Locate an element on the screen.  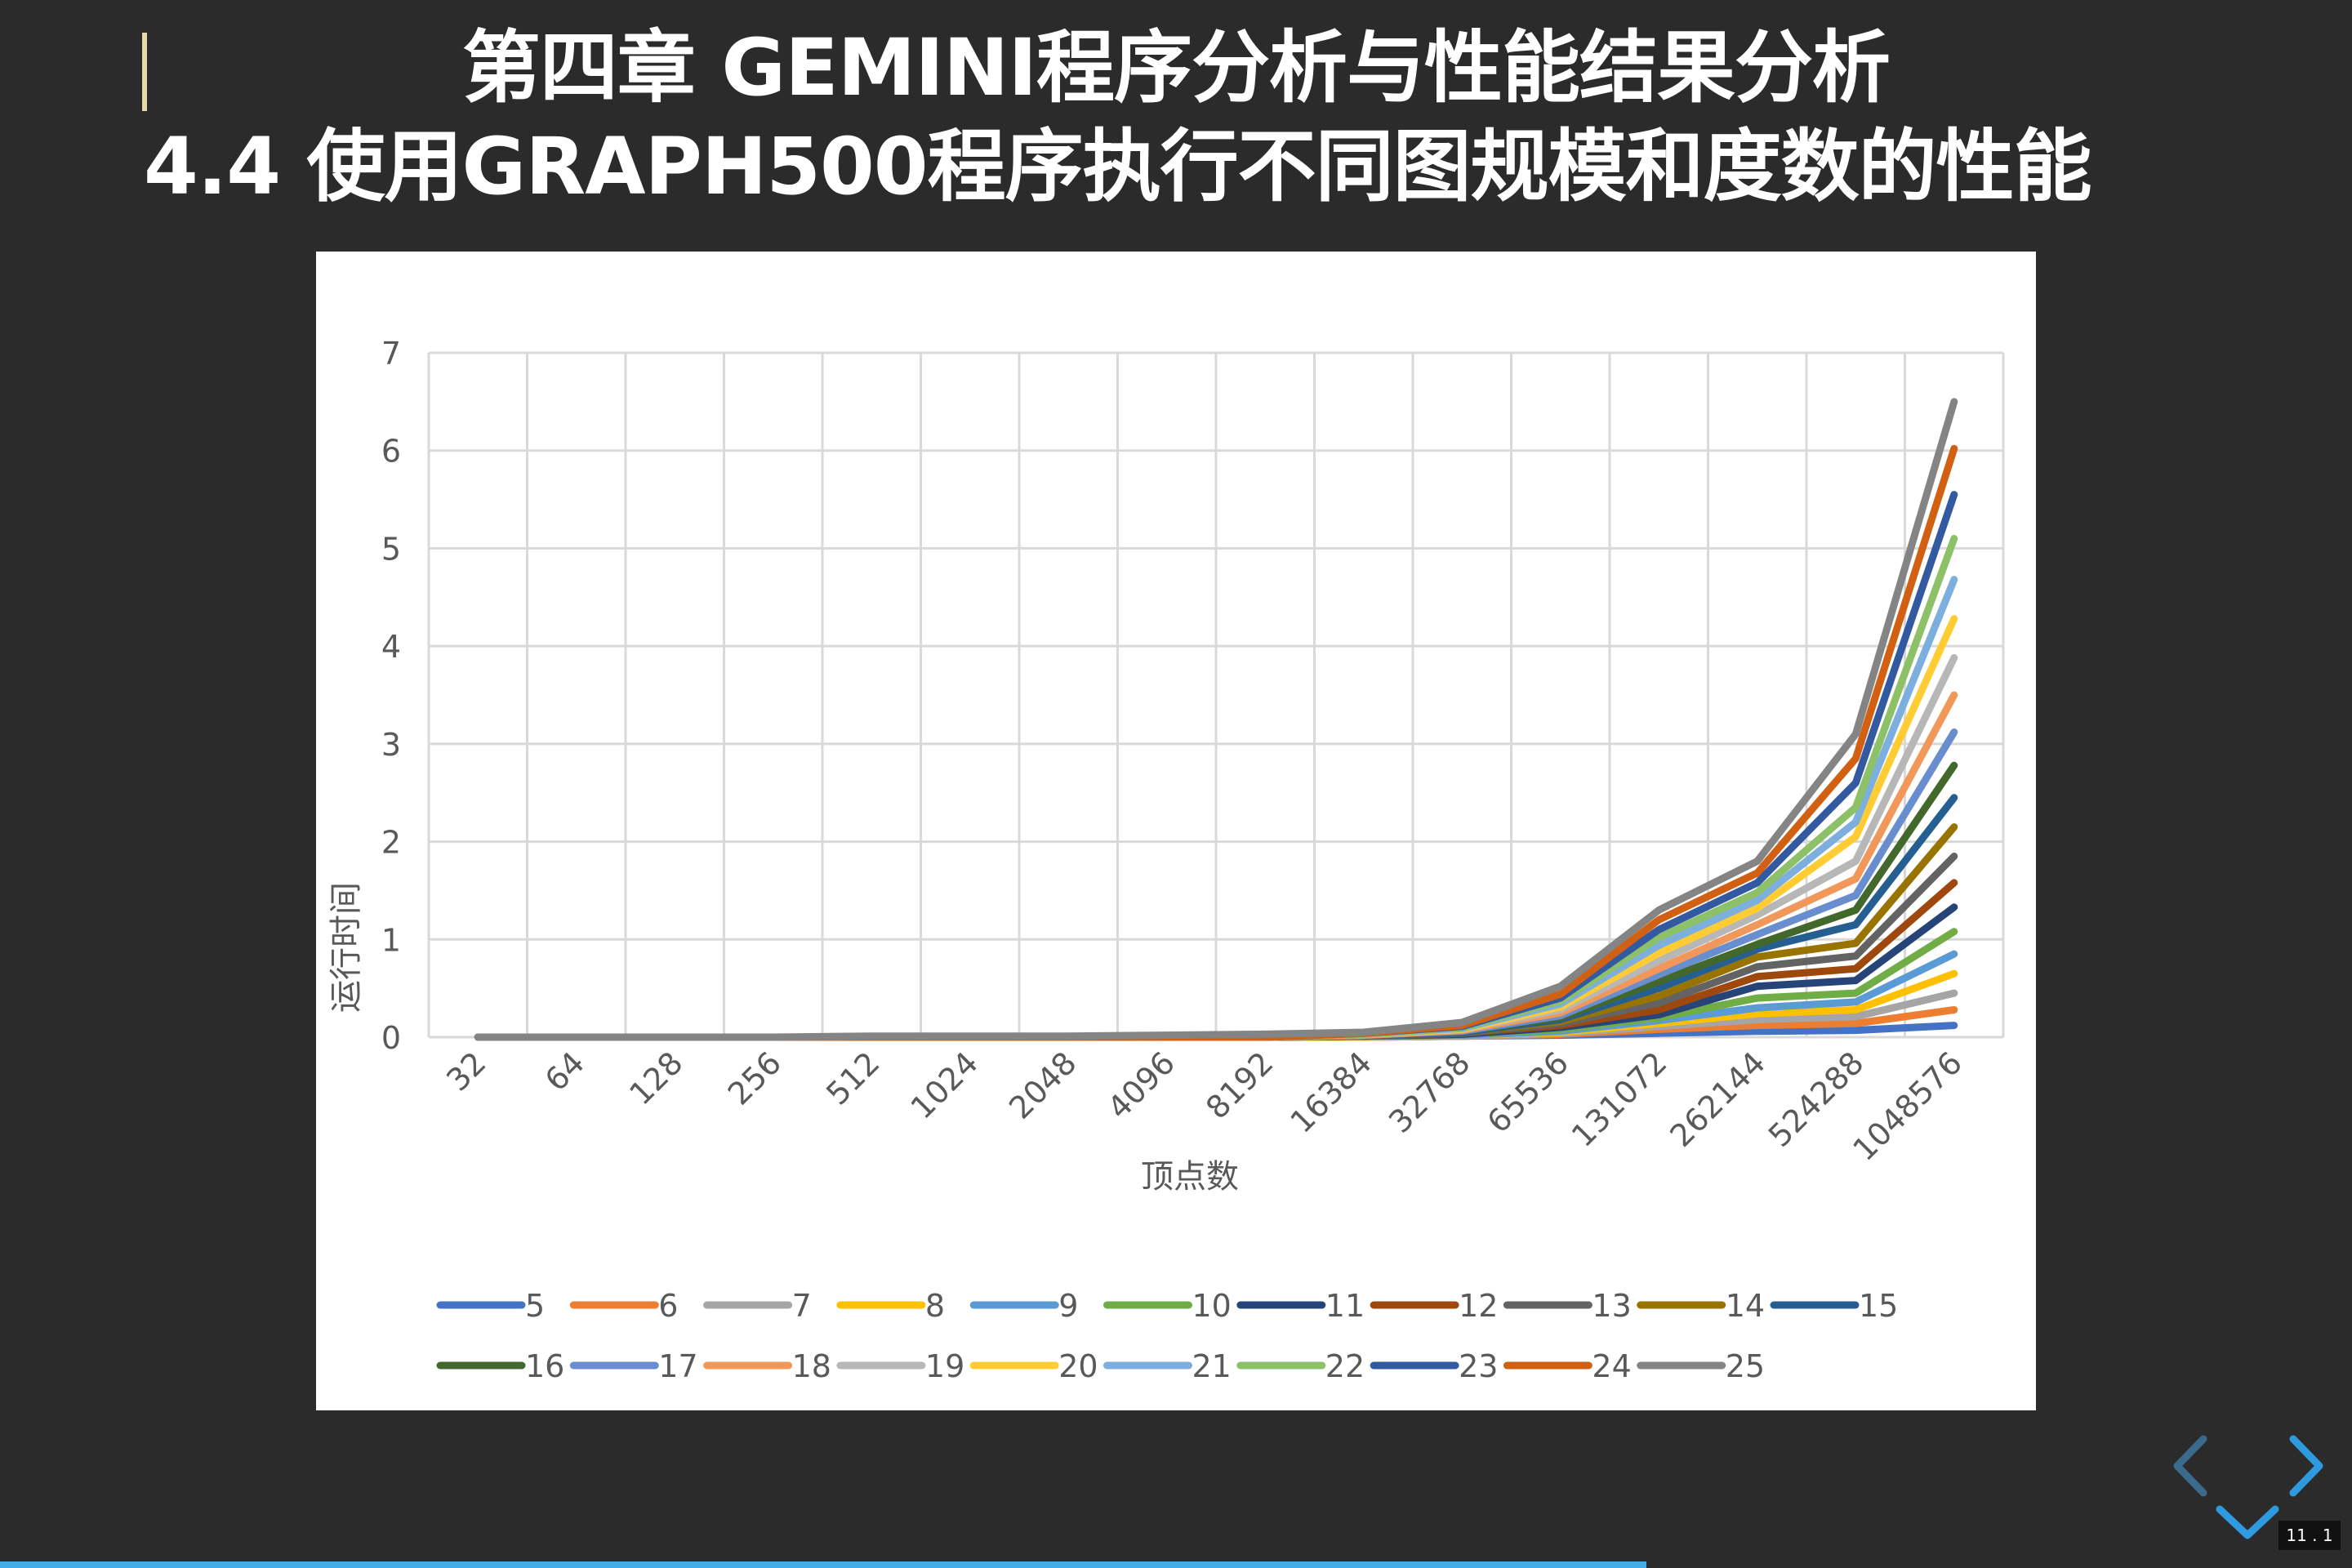
chevron-left-icon is located at coordinates (2190, 1466).